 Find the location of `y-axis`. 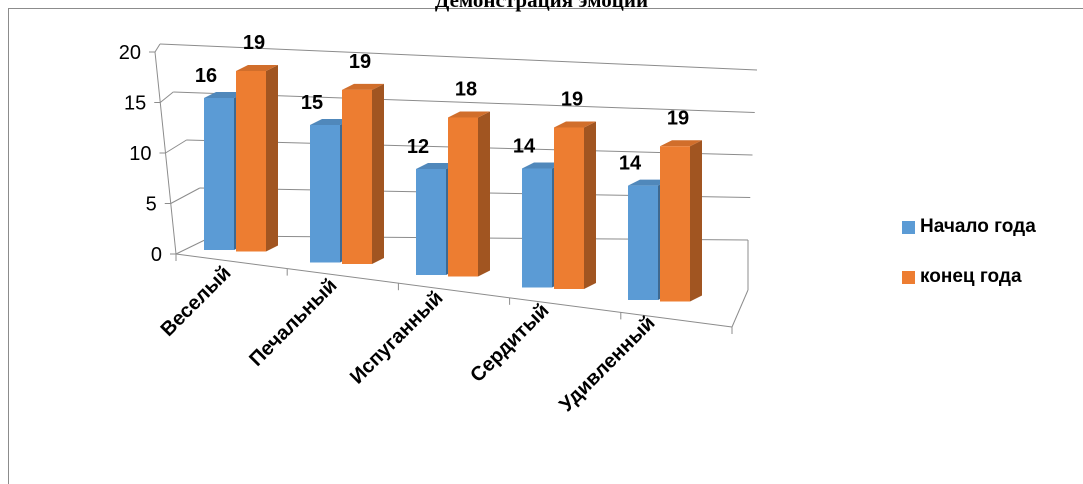

y-axis is located at coordinates (165, 153).